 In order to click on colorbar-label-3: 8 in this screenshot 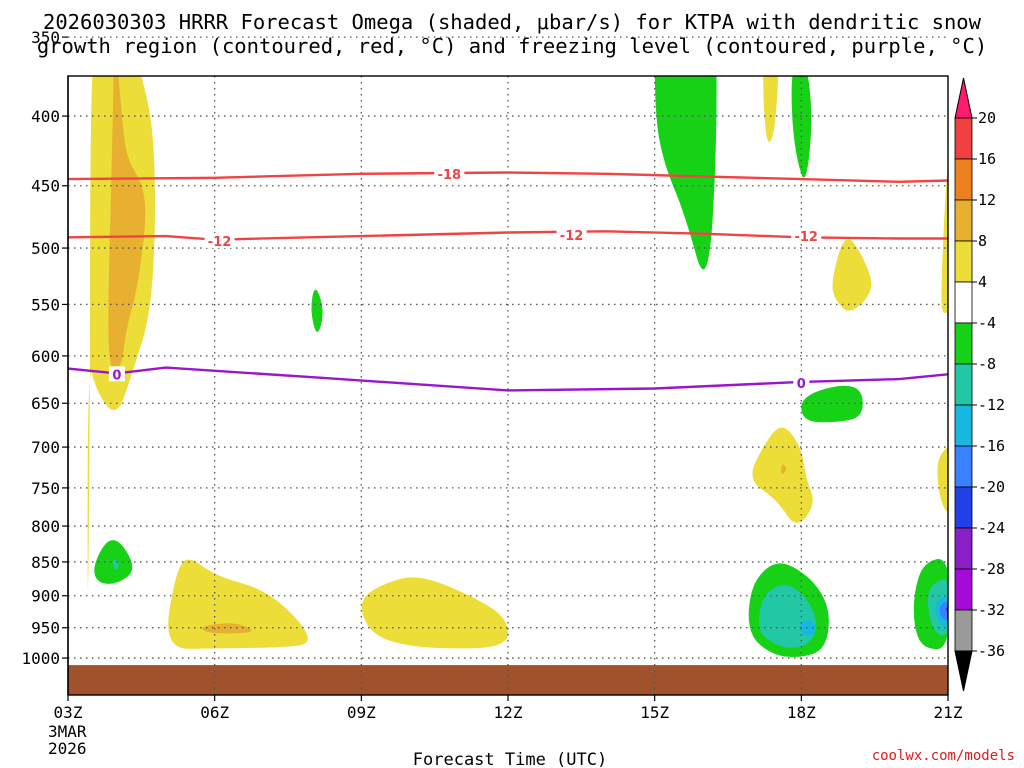, I will do `click(982, 241)`.